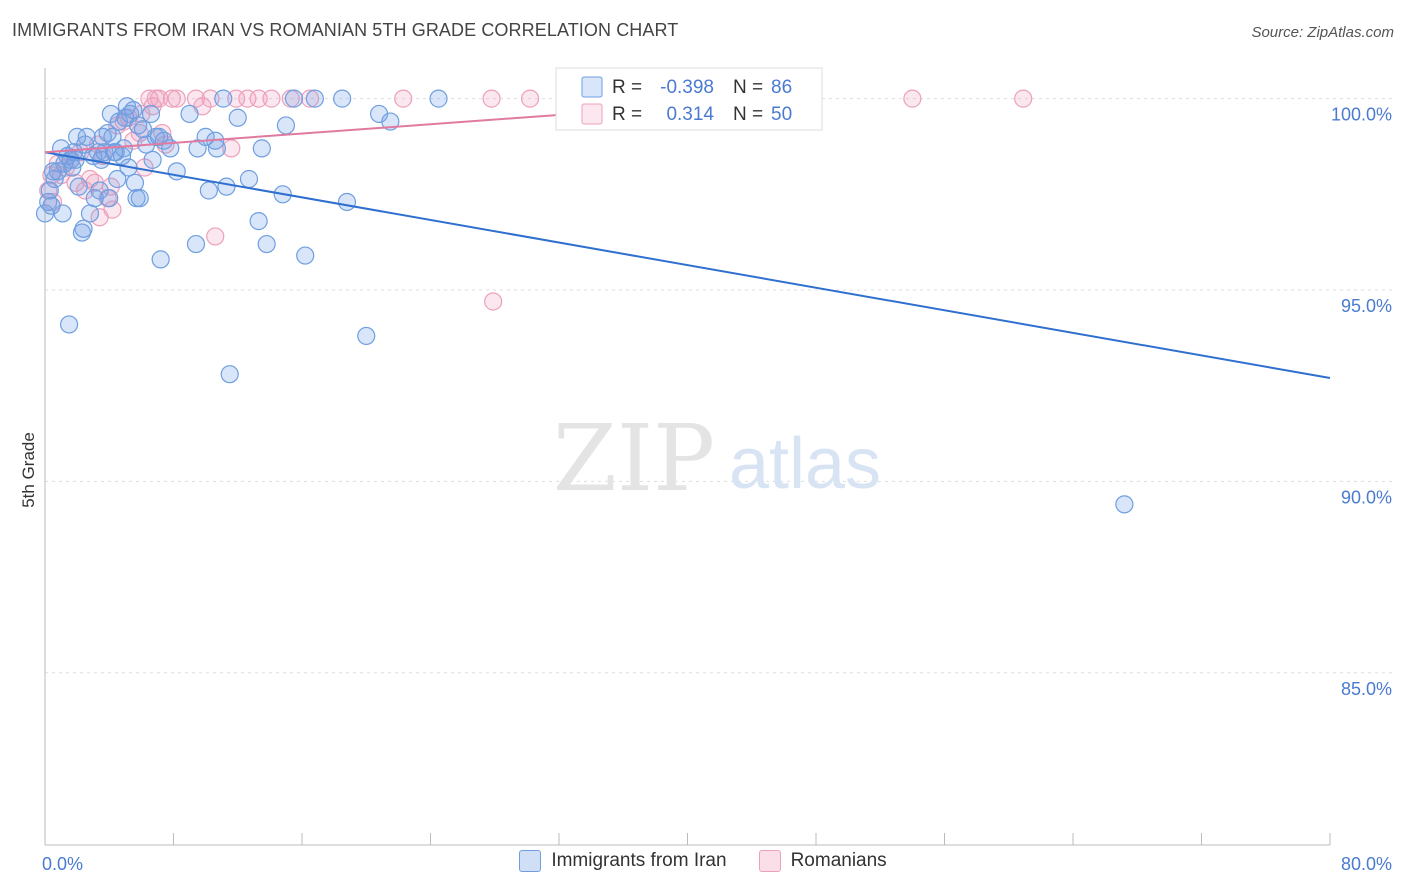 Image resolution: width=1406 pixels, height=892 pixels. Describe the element at coordinates (1361, 115) in the screenshot. I see `y-tick-label-3: 100.0%` at that location.